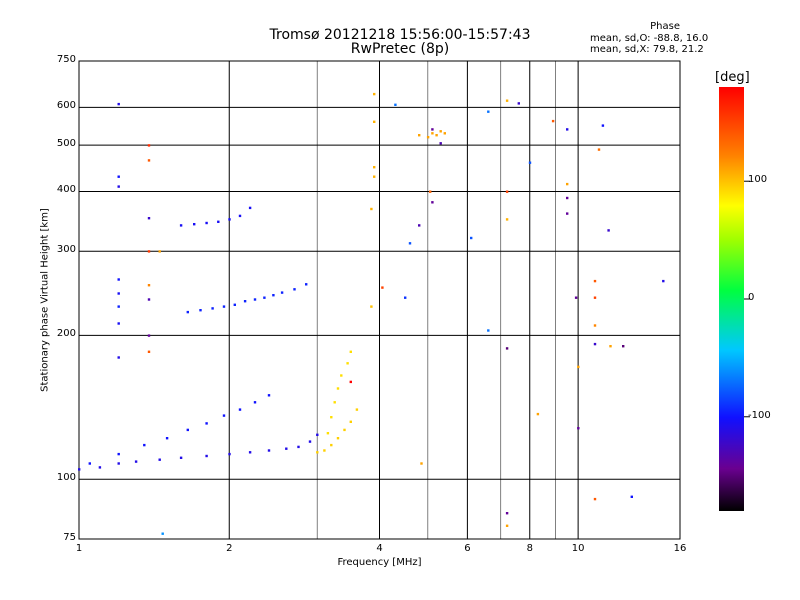 Image resolution: width=800 pixels, height=600 pixels. What do you see at coordinates (379, 548) in the screenshot?
I see `x-tick-label: 4` at bounding box center [379, 548].